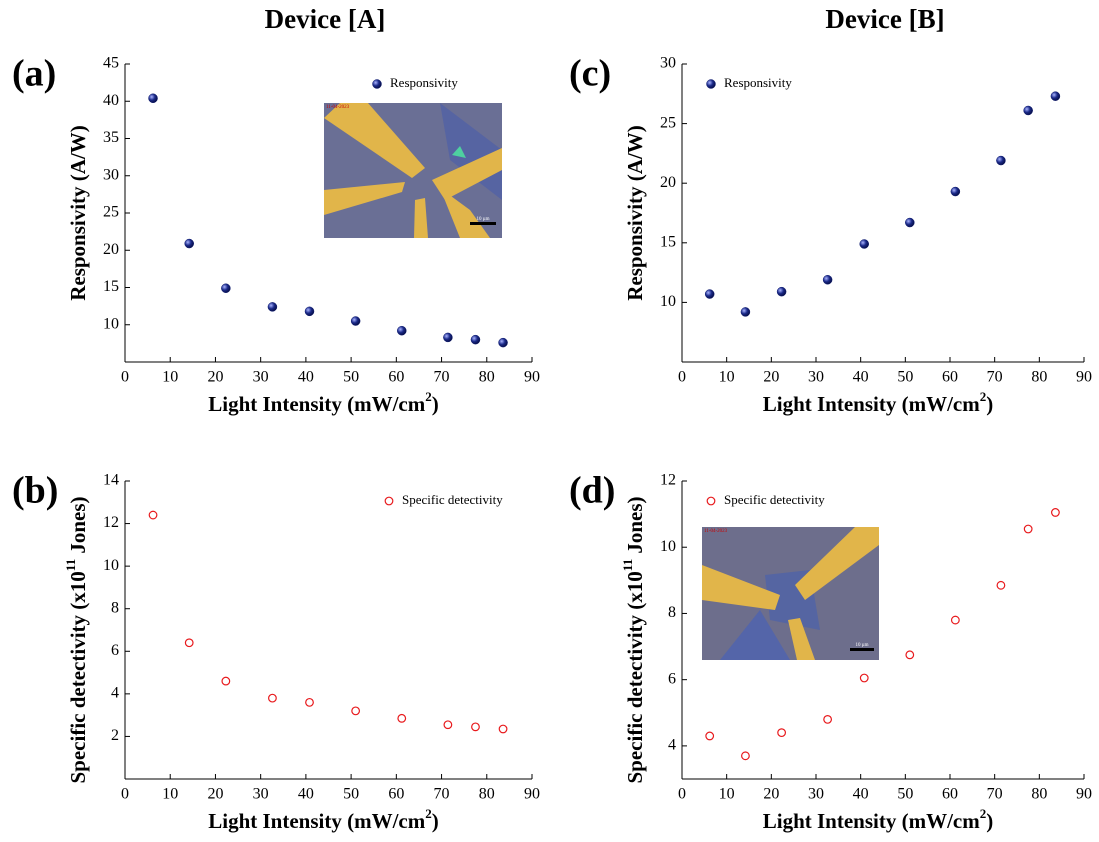 This screenshot has width=1099, height=842. I want to click on x-axis-title-part: Light Intensity (mW/cm, so click(317, 404).